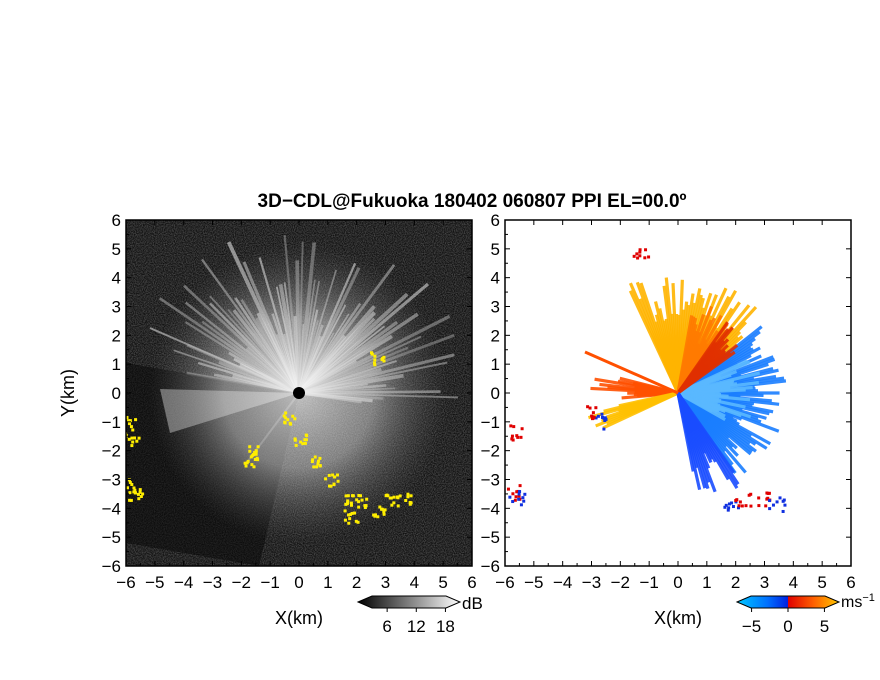 This screenshot has height=680, width=880. Describe the element at coordinates (116, 335) in the screenshot. I see `snr-y-tick-label: 2` at that location.